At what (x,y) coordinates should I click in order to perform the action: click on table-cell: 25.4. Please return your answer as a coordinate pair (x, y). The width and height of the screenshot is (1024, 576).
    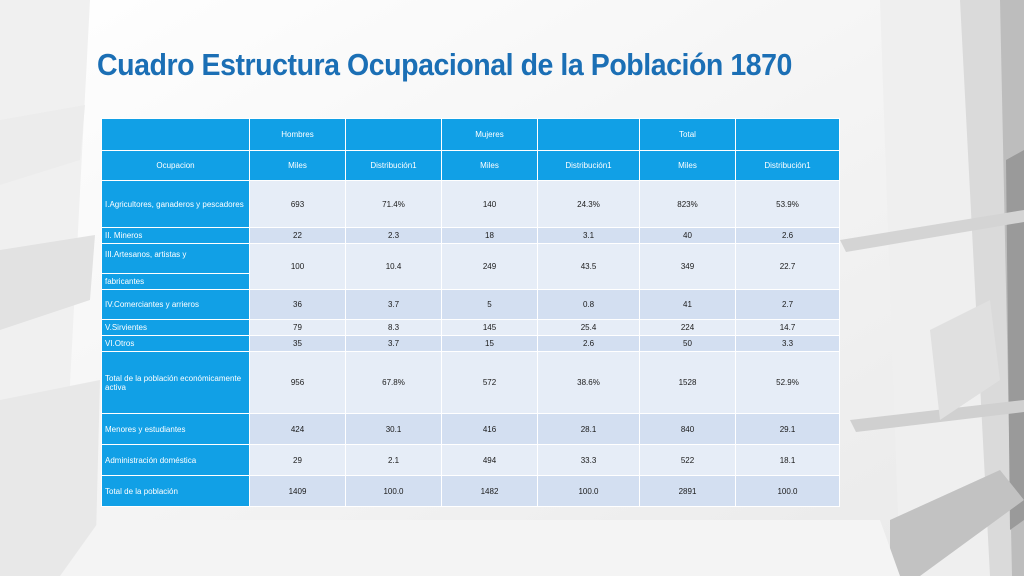
    Looking at the image, I should click on (588, 327).